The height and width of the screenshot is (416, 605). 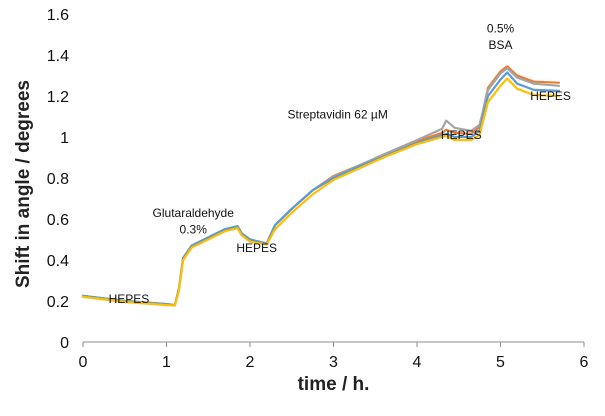 I want to click on annotation-label: Streptavidin 62 µM, so click(x=338, y=115).